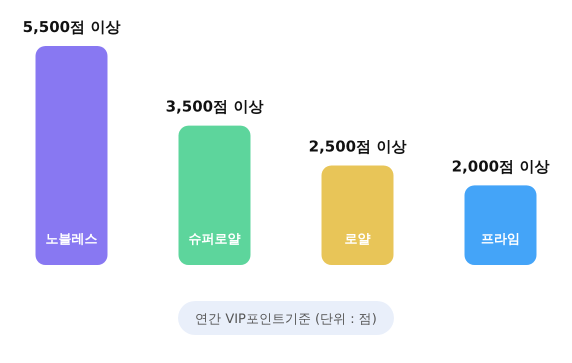  I want to click on data-label: 5,500점 이상, so click(71, 27).